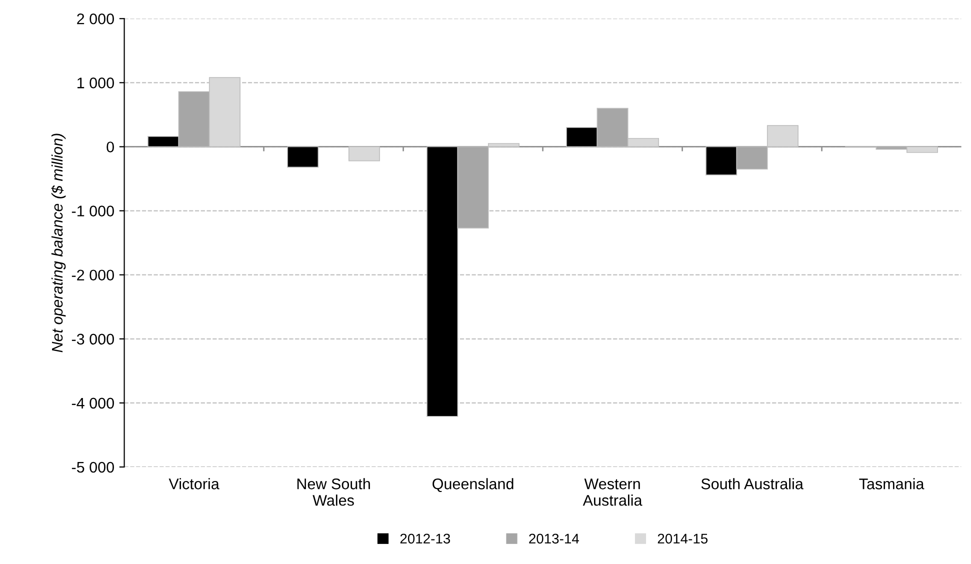 The height and width of the screenshot is (564, 971). What do you see at coordinates (891, 484) in the screenshot?
I see `x-tick-label: Tasmania` at bounding box center [891, 484].